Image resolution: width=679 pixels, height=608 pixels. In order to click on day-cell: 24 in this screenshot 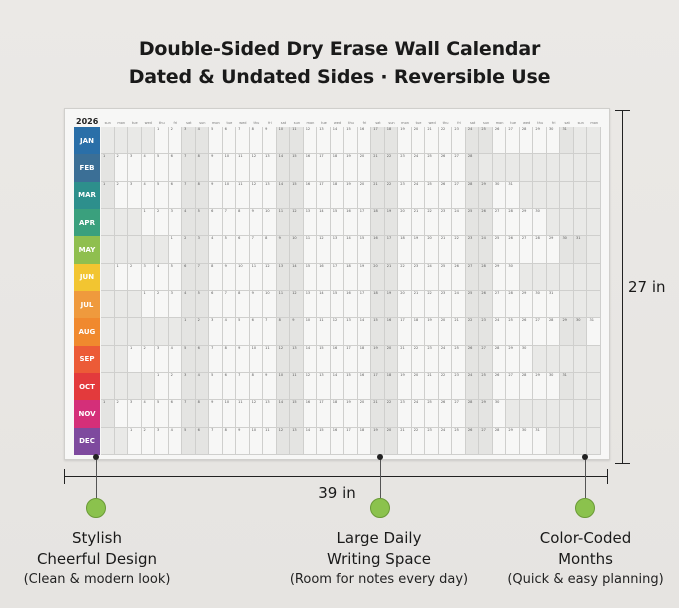, I will do `click(432, 277)`.